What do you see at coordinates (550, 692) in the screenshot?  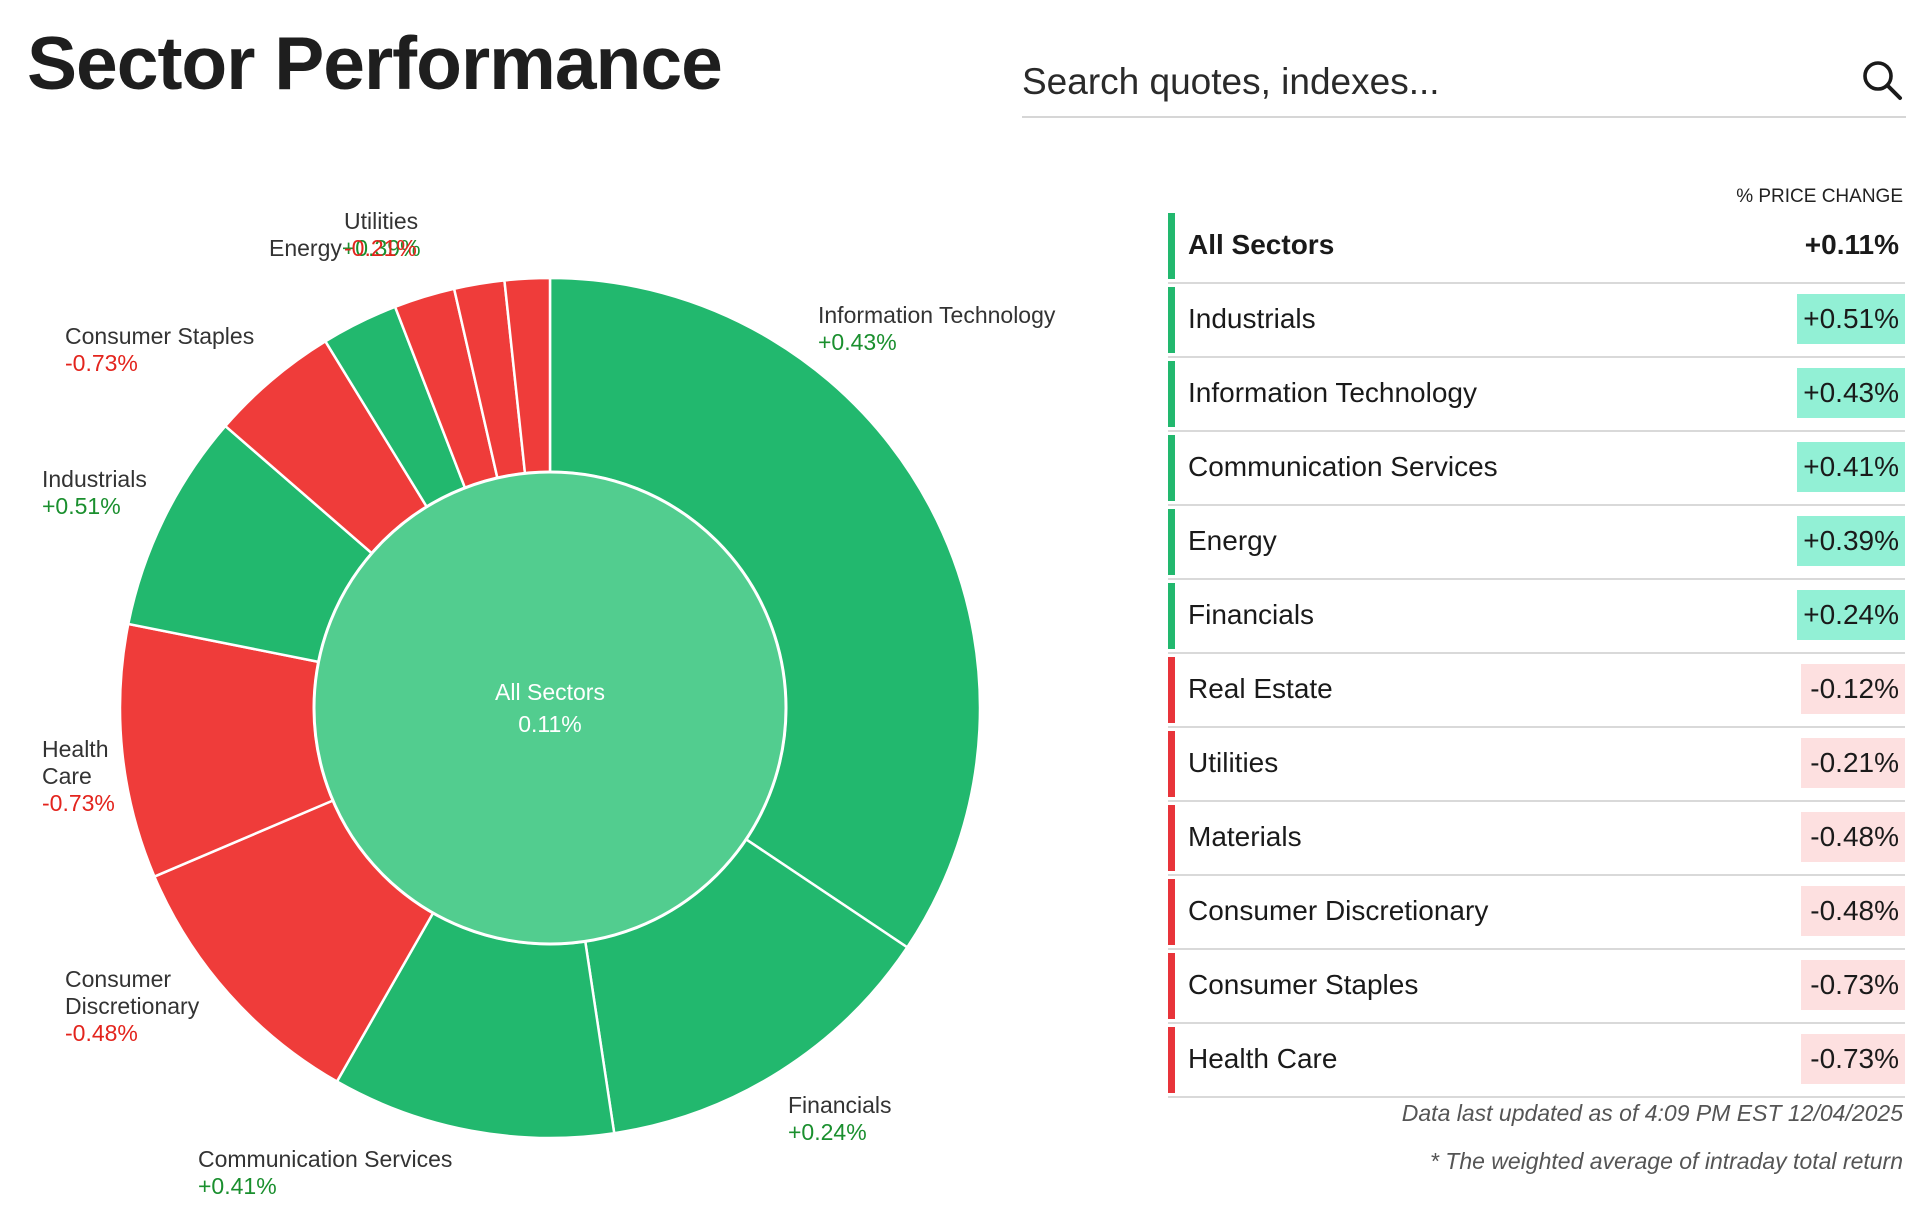 I see `center-label: All Sectors` at bounding box center [550, 692].